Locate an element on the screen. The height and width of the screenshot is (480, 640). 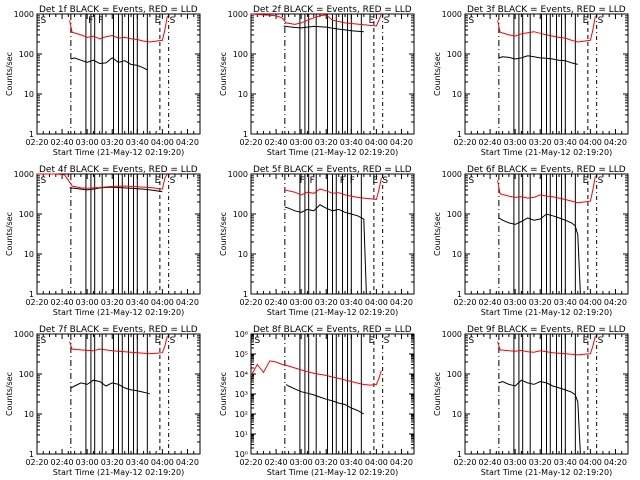
y-tick-label: 10⁶ is located at coordinates (241, 334).